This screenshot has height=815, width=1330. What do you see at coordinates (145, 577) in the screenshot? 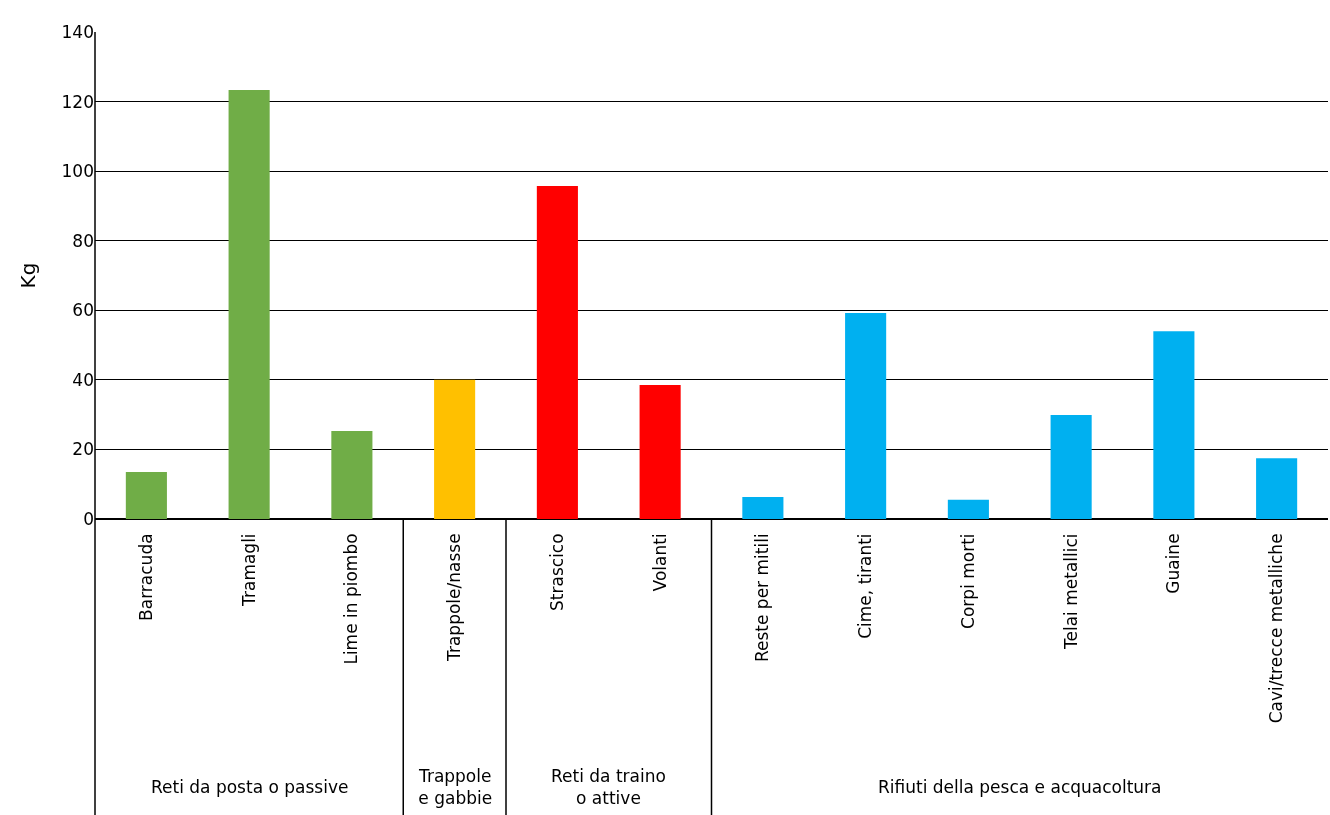
I see `x-tick-label: Barracuda` at bounding box center [145, 577].